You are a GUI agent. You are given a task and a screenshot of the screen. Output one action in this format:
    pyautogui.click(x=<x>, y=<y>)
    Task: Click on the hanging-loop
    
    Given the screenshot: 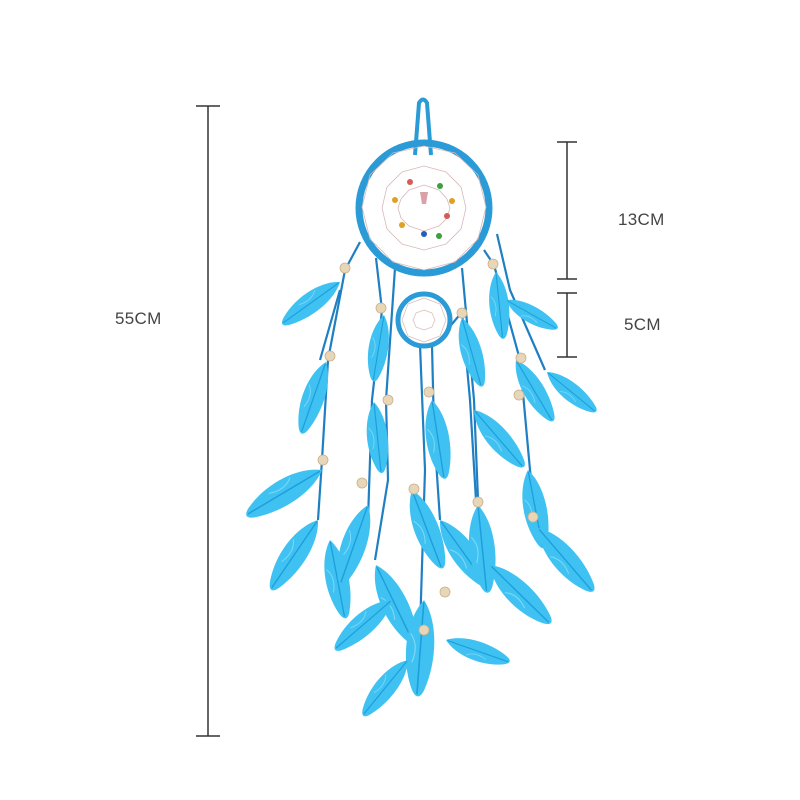 What is the action you would take?
    pyautogui.click(x=423, y=126)
    